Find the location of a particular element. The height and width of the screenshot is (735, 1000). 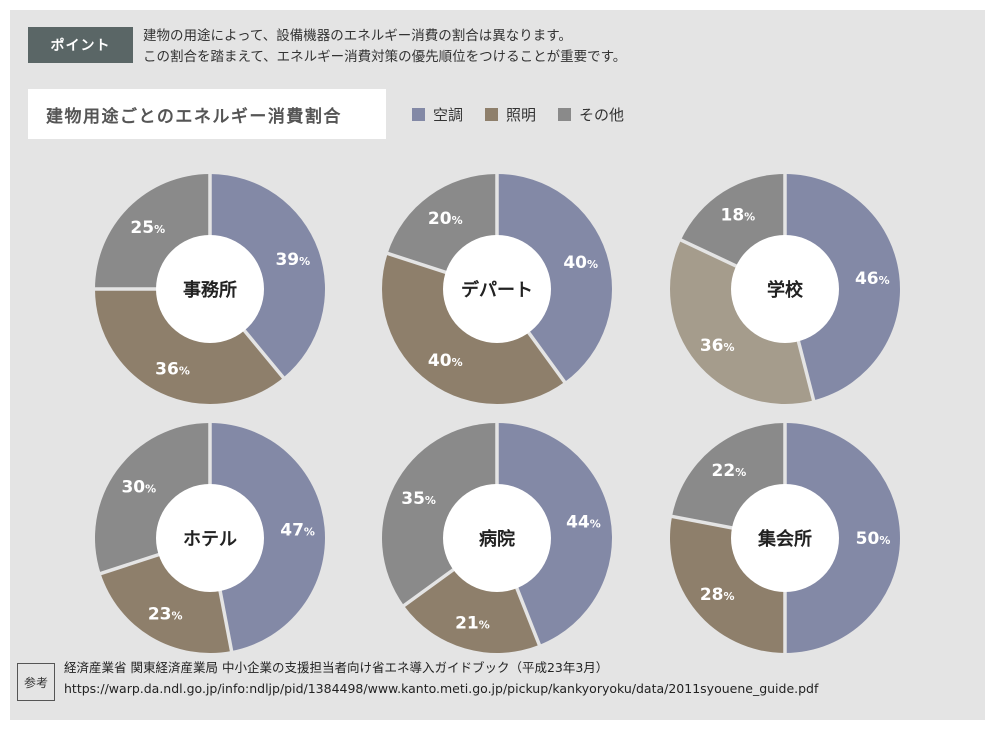

legend-label-lighting: 照明 is located at coordinates (521, 115).